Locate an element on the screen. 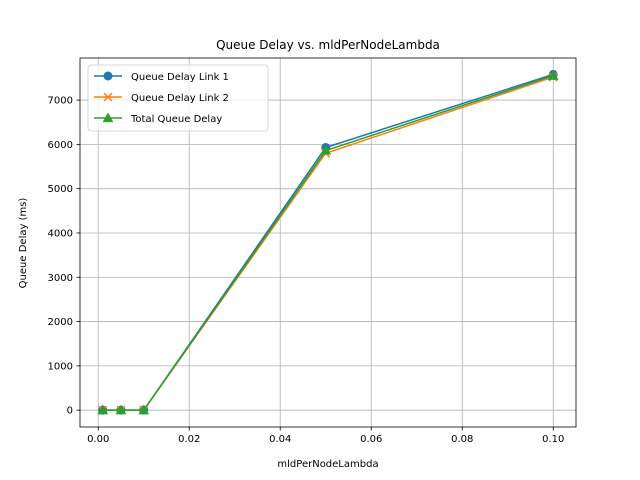  y-tick-label: 2000 is located at coordinates (60, 322).